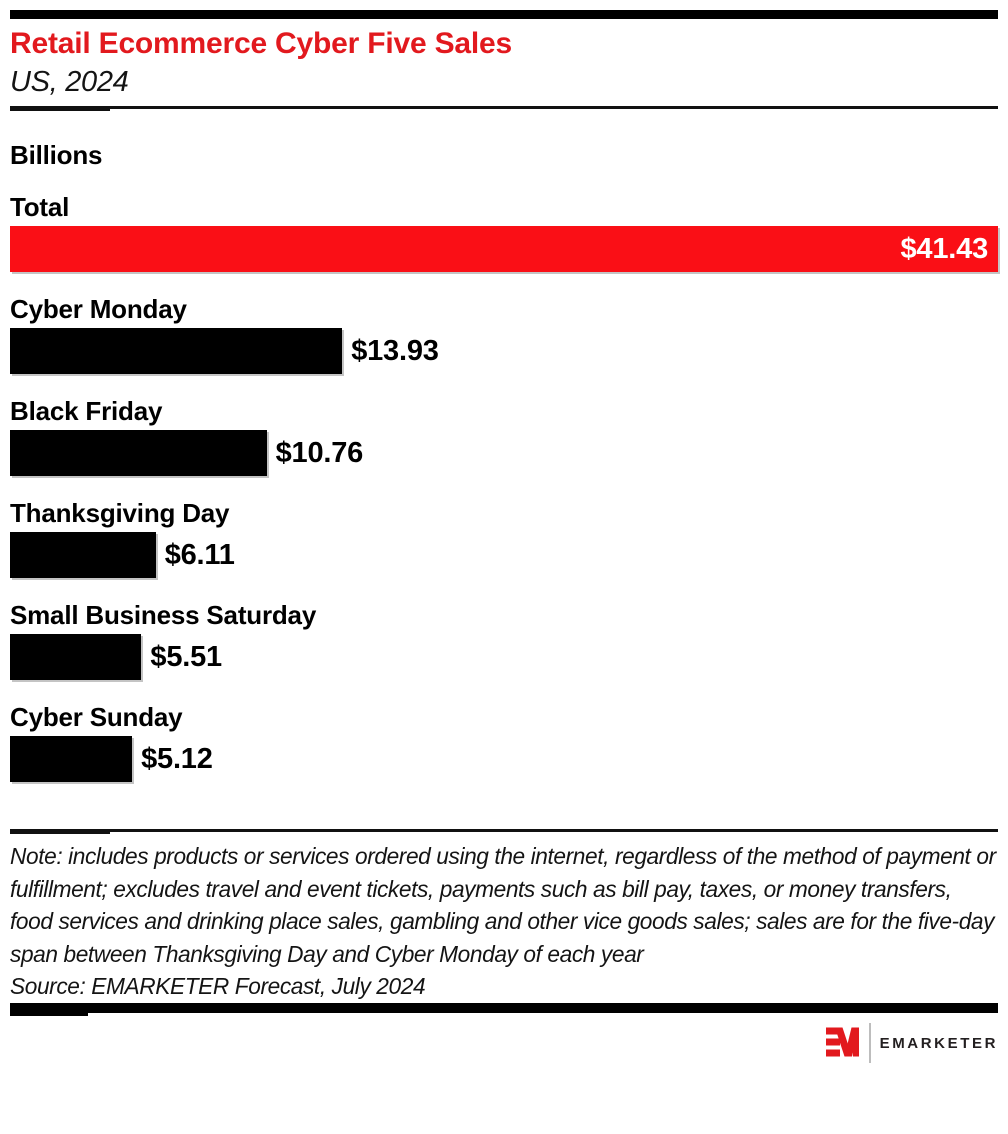 Image resolution: width=1008 pixels, height=1134 pixels. Describe the element at coordinates (504, 555) in the screenshot. I see `bar-track: $6.11` at that location.